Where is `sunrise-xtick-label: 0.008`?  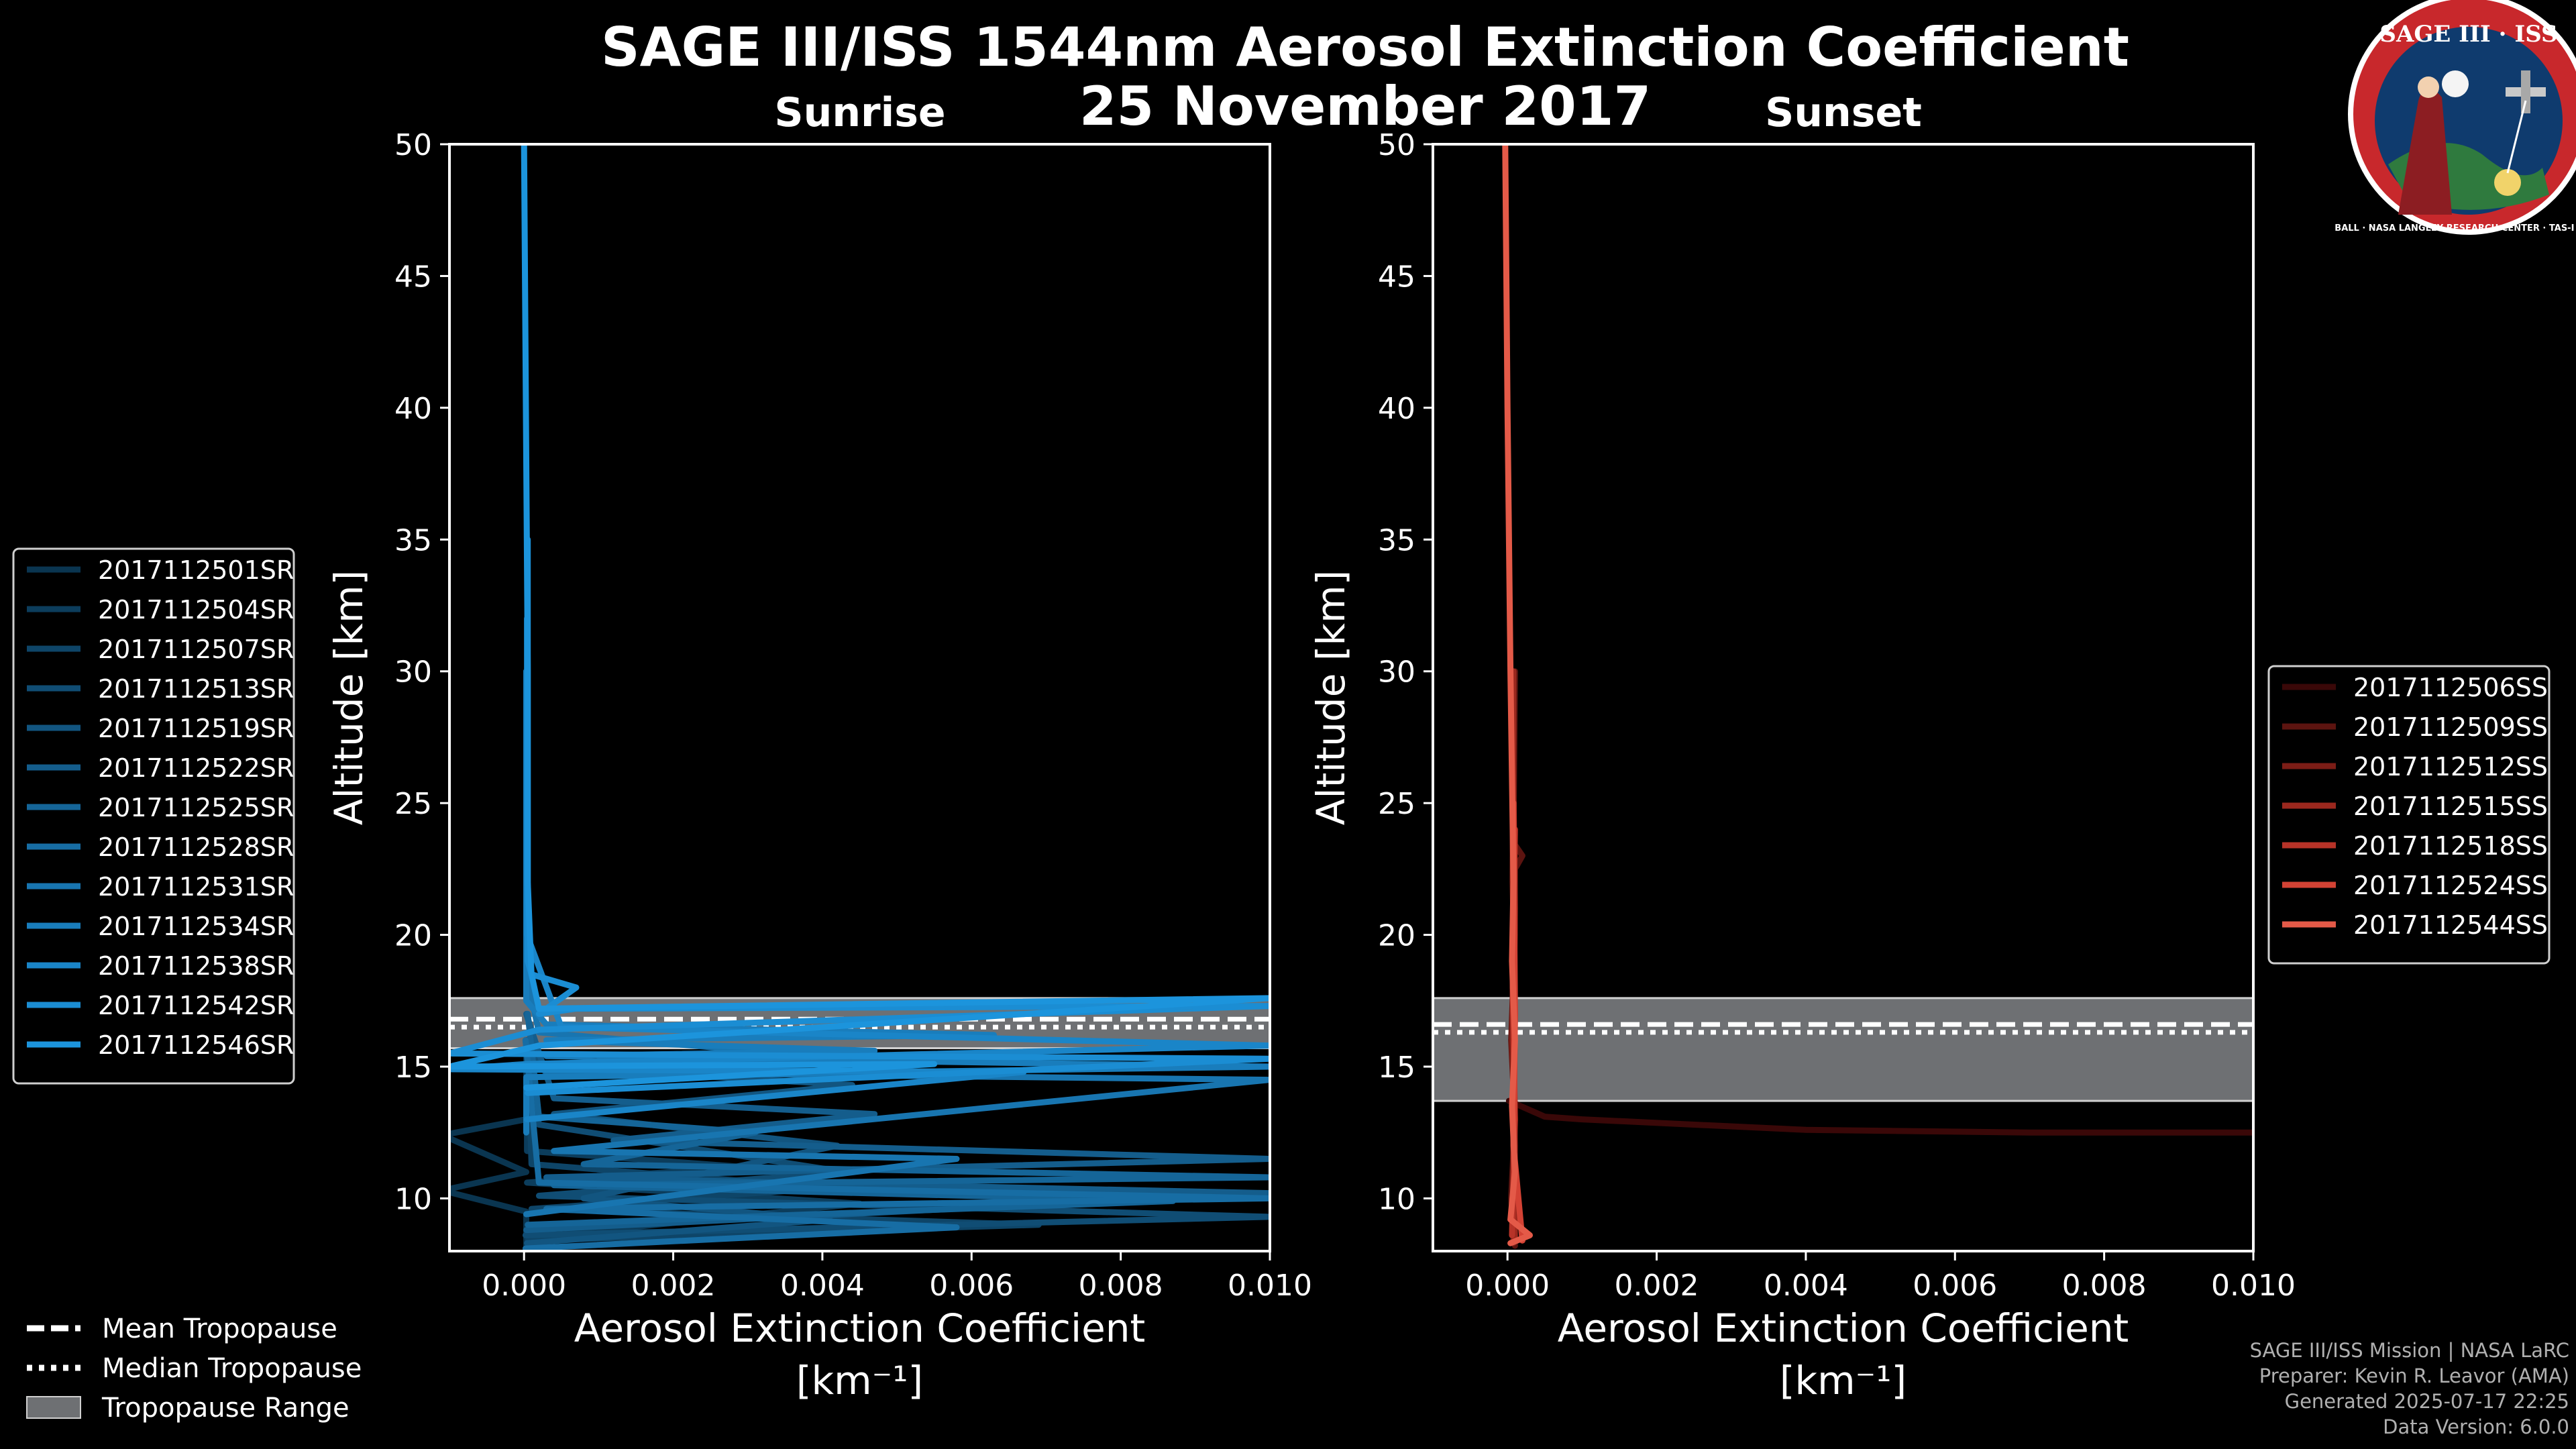 sunrise-xtick-label: 0.008 is located at coordinates (1121, 1286).